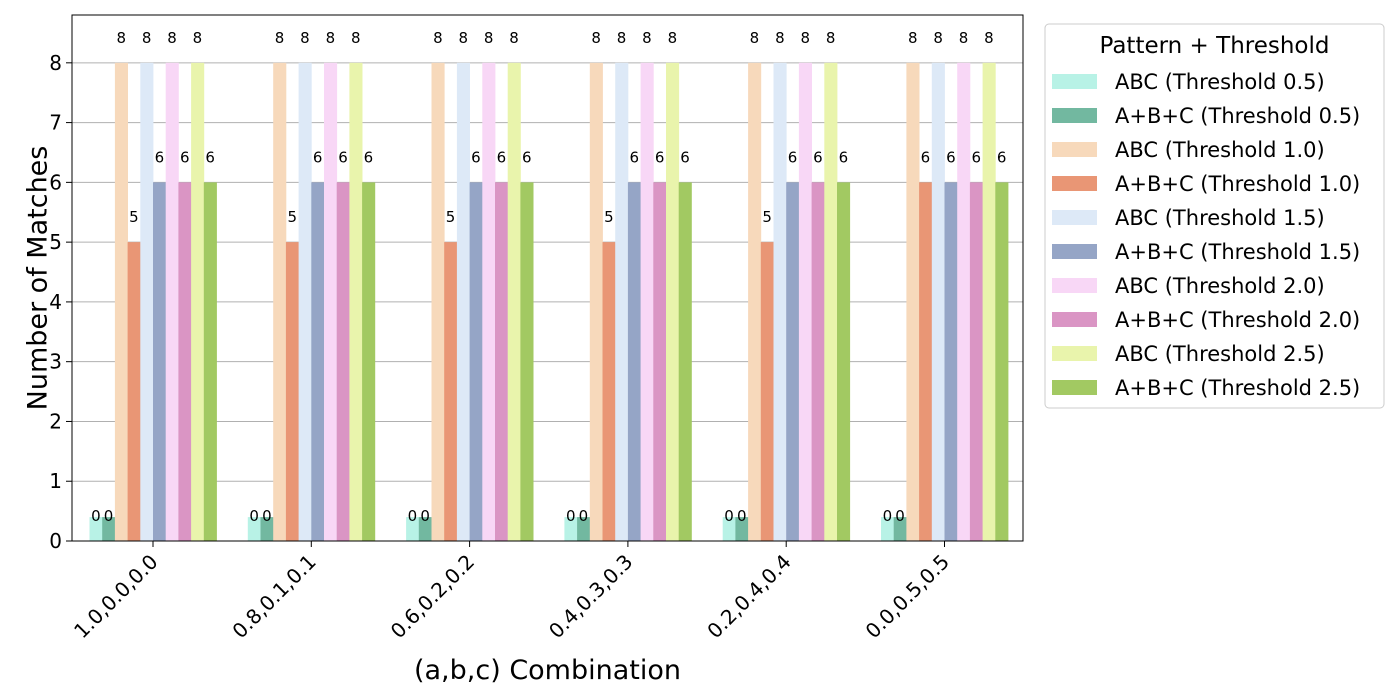  What do you see at coordinates (55, 421) in the screenshot?
I see `y-tick-label: 2` at bounding box center [55, 421].